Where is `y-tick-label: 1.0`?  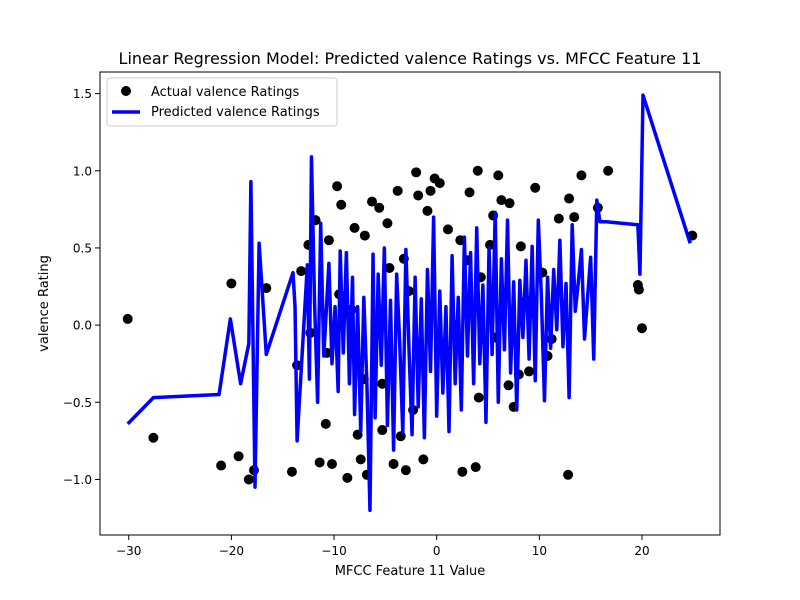 y-tick-label: 1.0 is located at coordinates (82, 171).